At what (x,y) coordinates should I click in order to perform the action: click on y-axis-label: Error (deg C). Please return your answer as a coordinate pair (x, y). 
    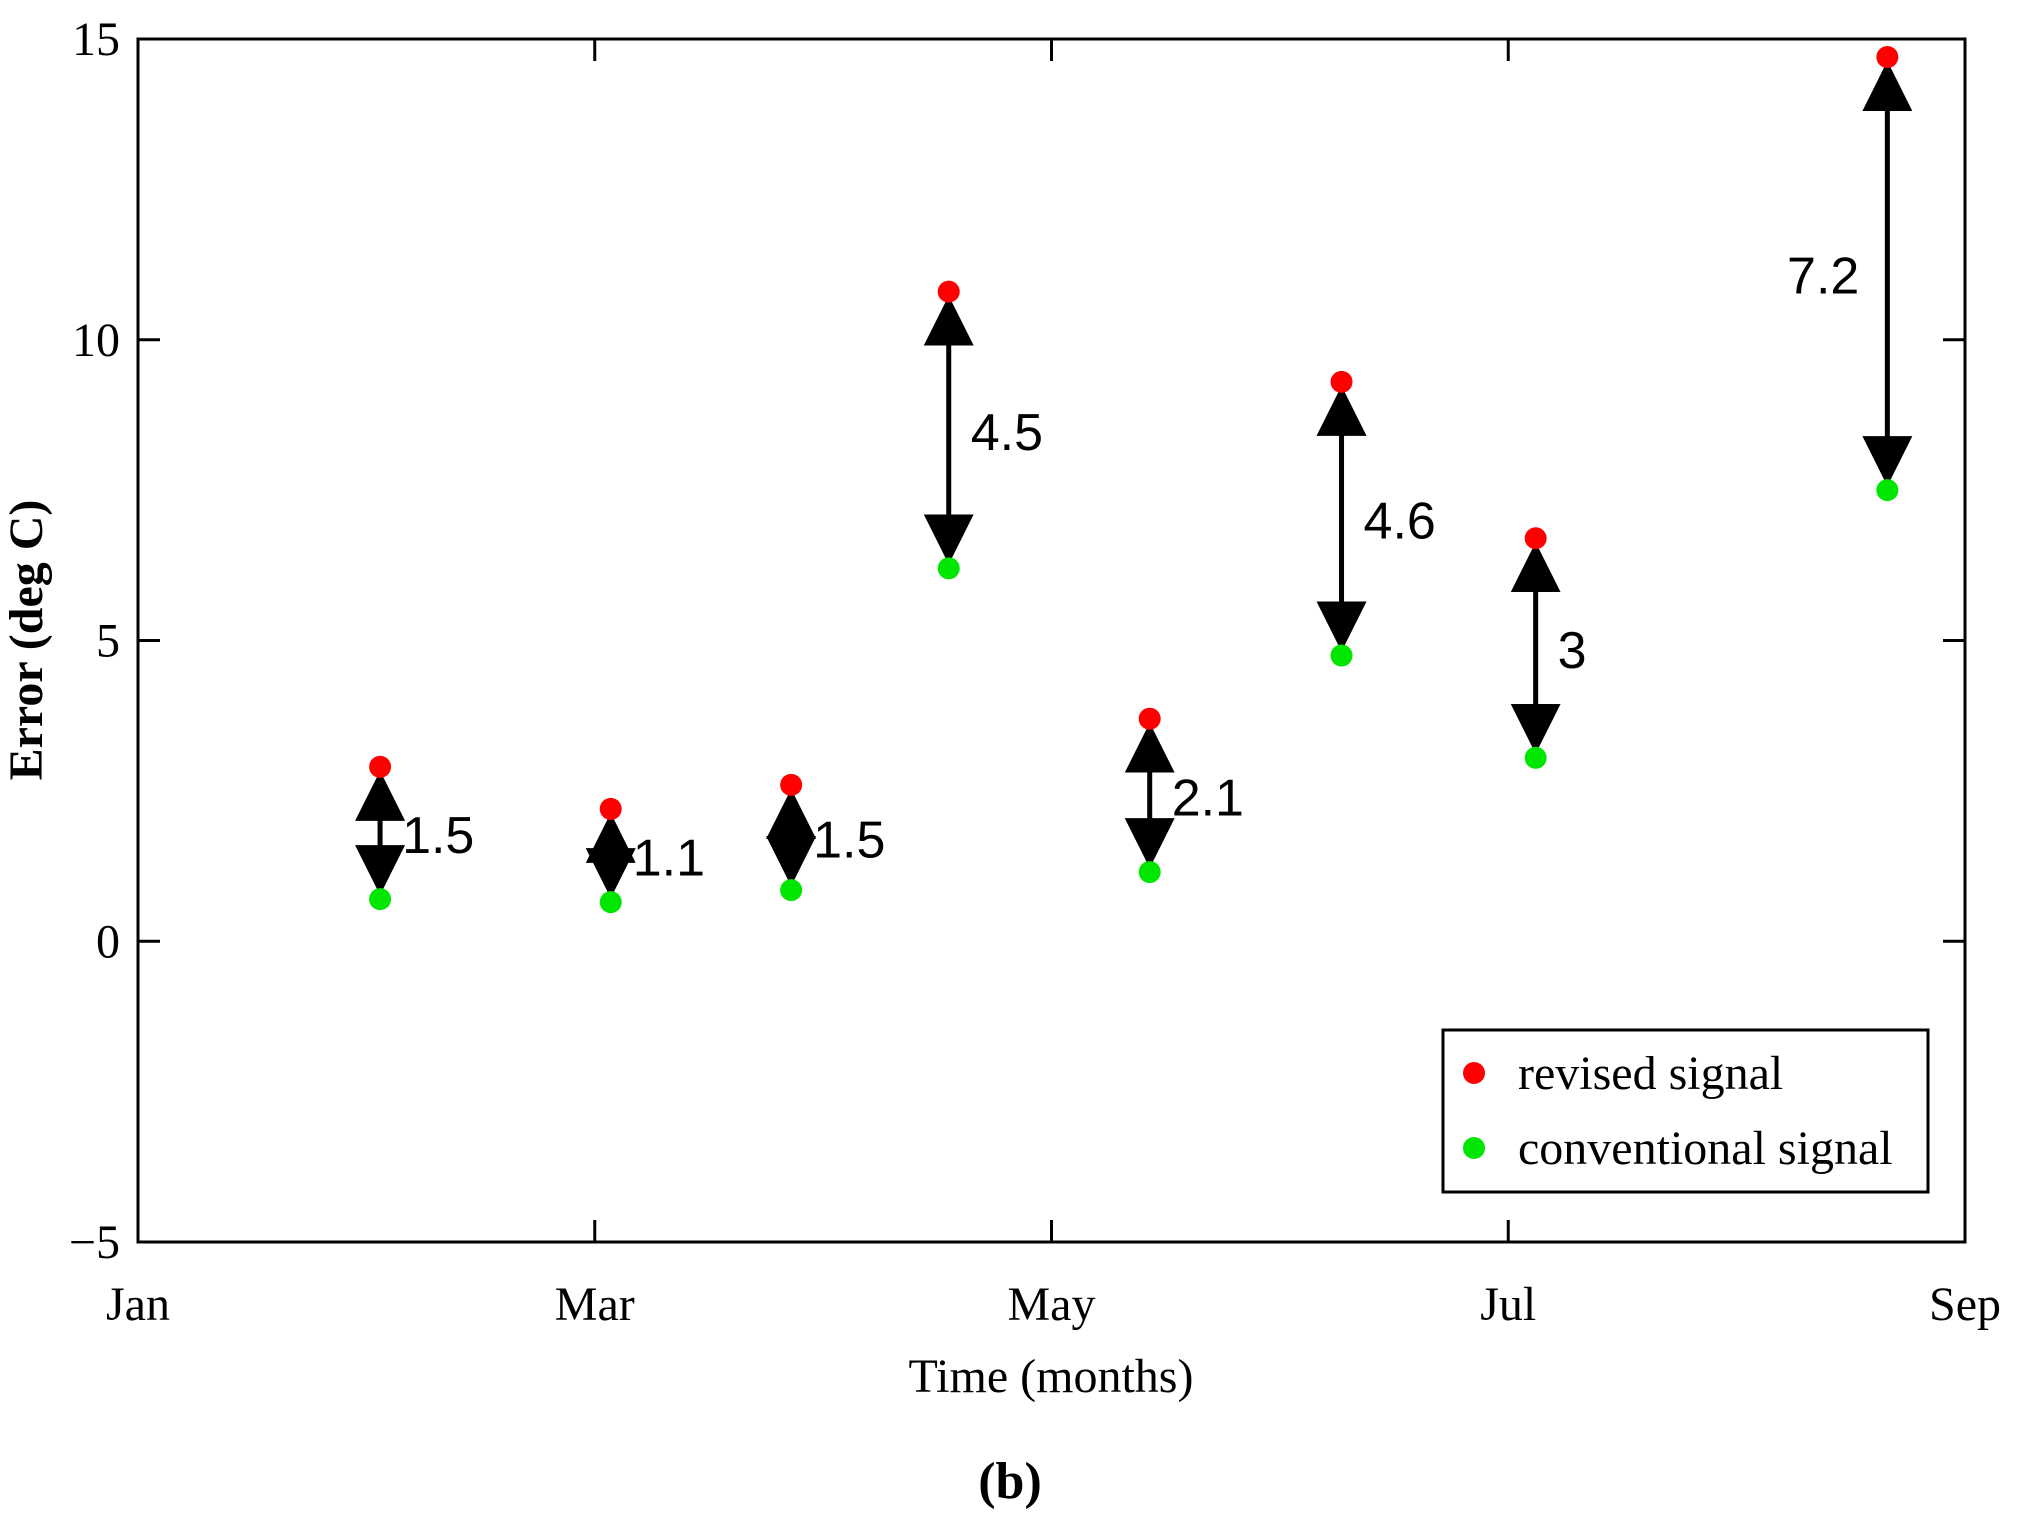
    Looking at the image, I should click on (26, 640).